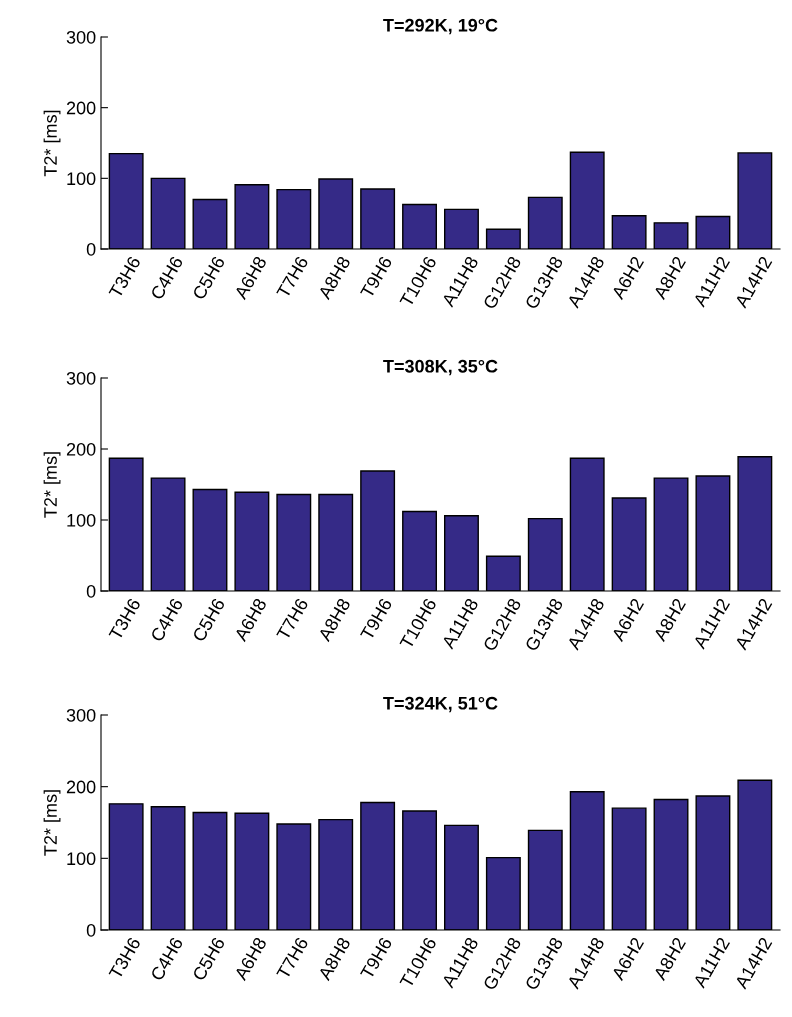 The image size is (792, 1017). Describe the element at coordinates (440, 26) in the screenshot. I see `chart-title: T=292K, 19°C` at that location.